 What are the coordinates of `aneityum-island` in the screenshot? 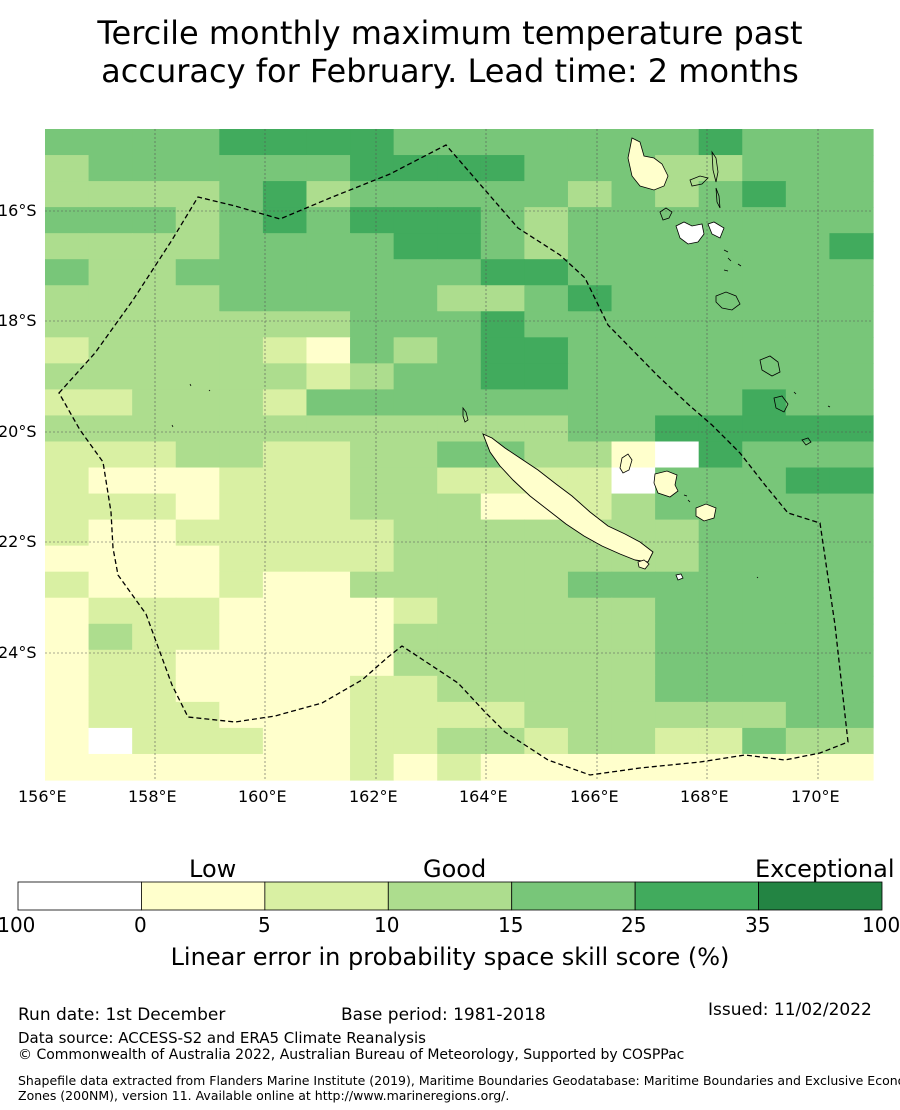 It's located at (806, 441).